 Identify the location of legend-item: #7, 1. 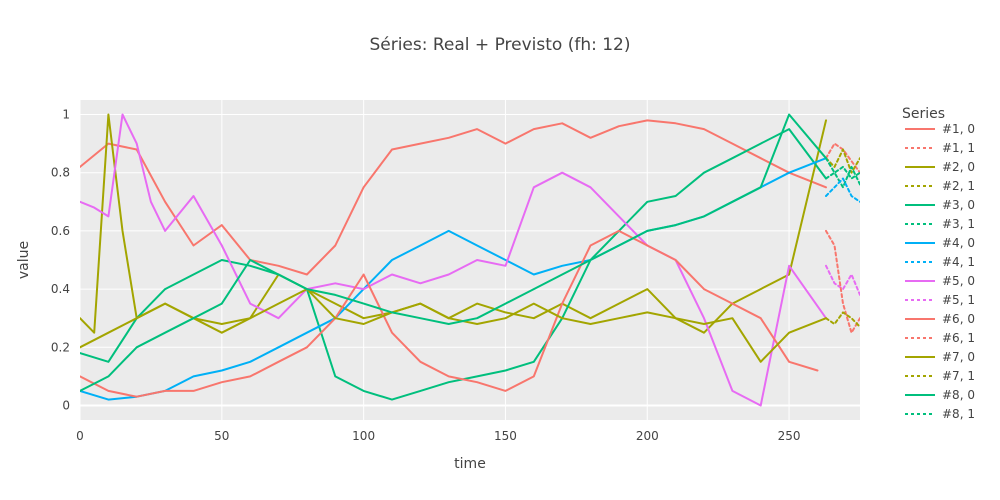
(940, 376).